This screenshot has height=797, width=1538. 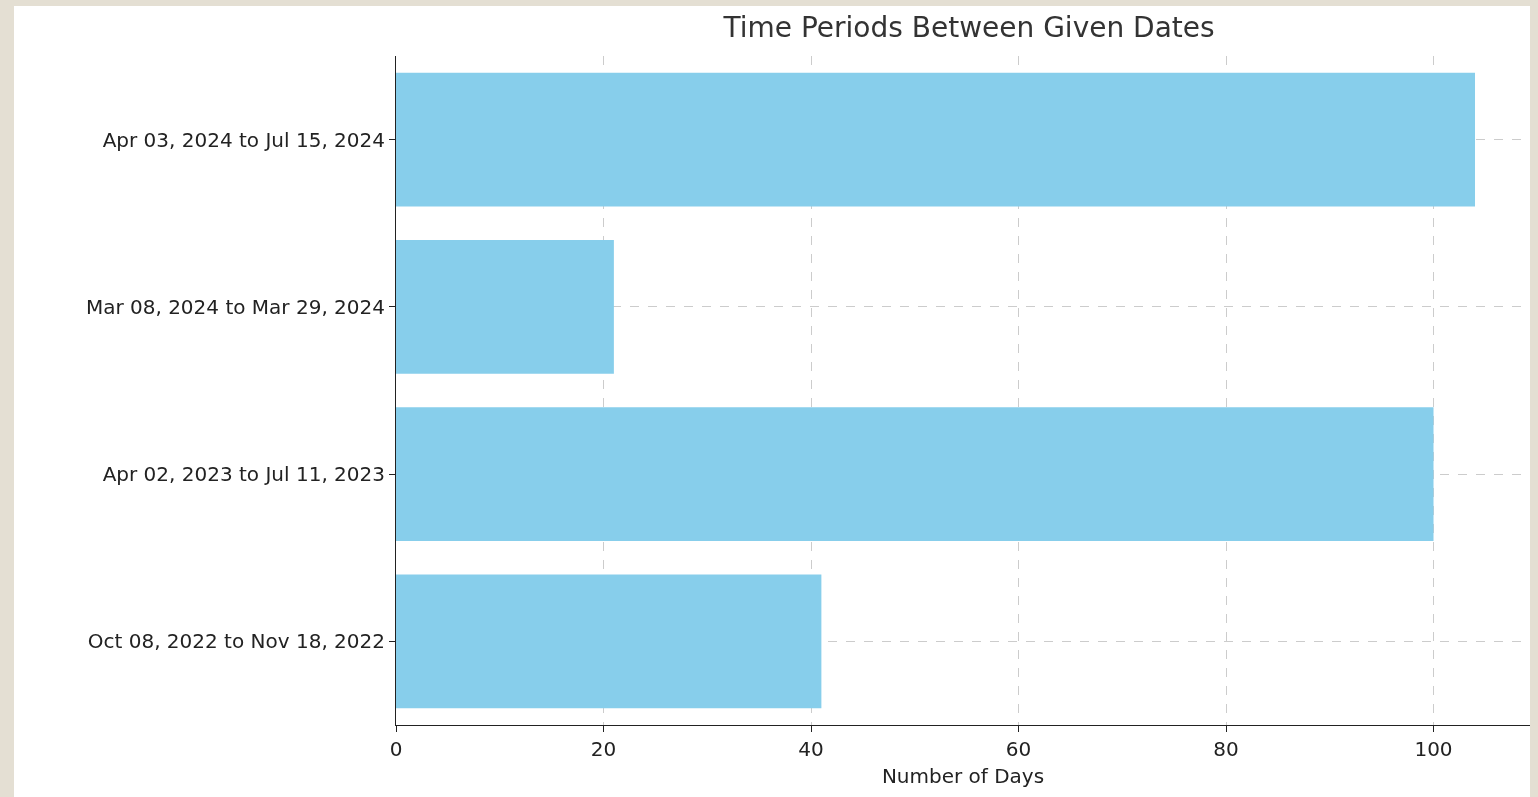 I want to click on x-tick-label: 60, so click(x=1018, y=749).